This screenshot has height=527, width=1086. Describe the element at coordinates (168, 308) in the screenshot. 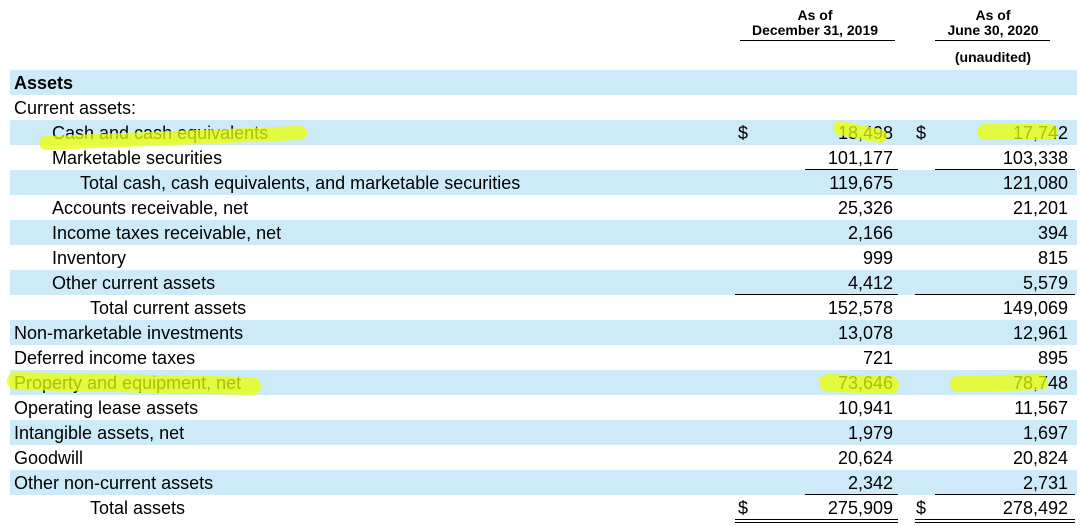

I see `row-label: Total current assets` at that location.